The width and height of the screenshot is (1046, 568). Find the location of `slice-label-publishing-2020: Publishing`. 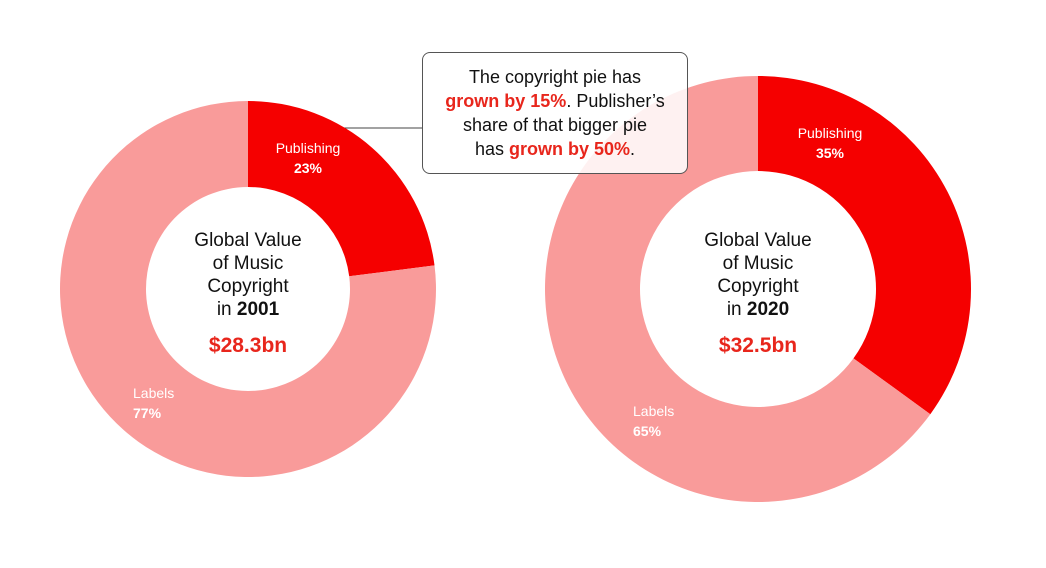

slice-label-publishing-2020: Publishing is located at coordinates (830, 133).